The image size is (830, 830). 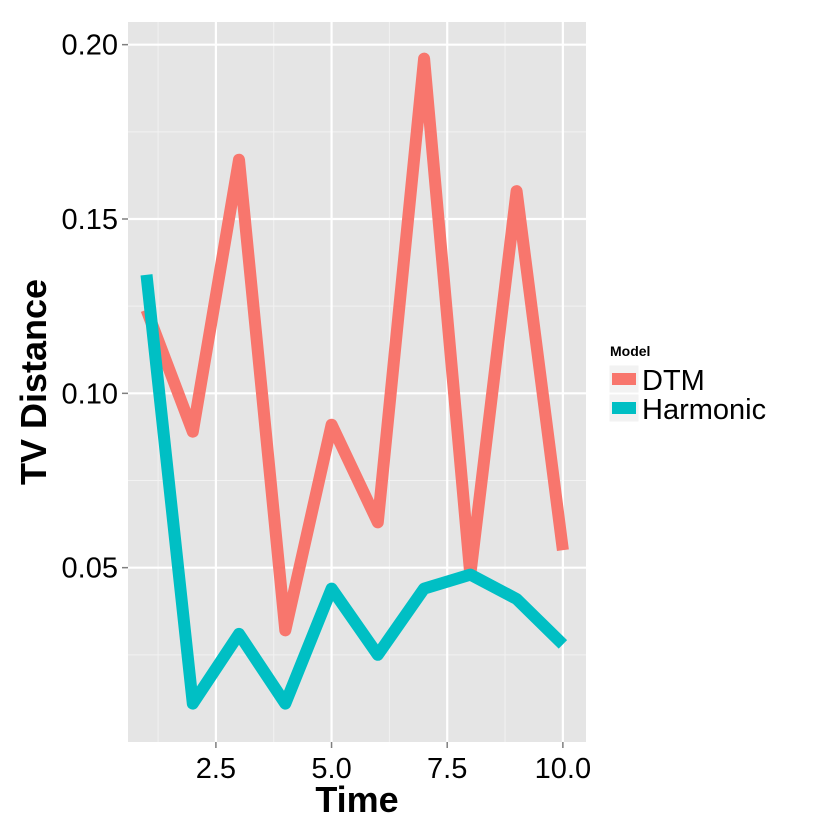 What do you see at coordinates (393, 763) in the screenshot?
I see `x-axis-ticks: 2.5 5.0 7.5 10.0` at bounding box center [393, 763].